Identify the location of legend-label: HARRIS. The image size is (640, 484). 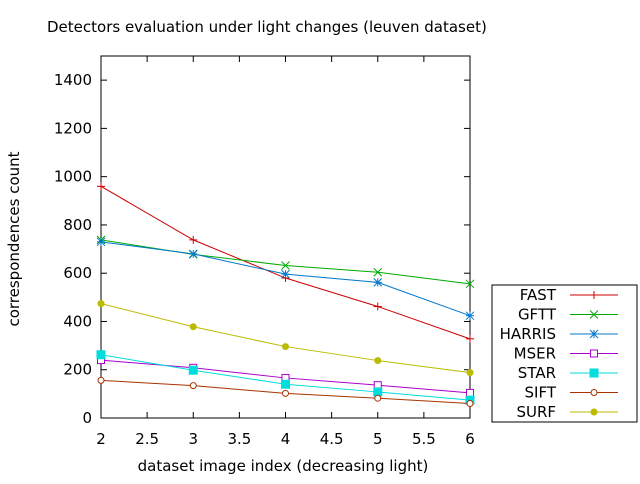
(528, 334).